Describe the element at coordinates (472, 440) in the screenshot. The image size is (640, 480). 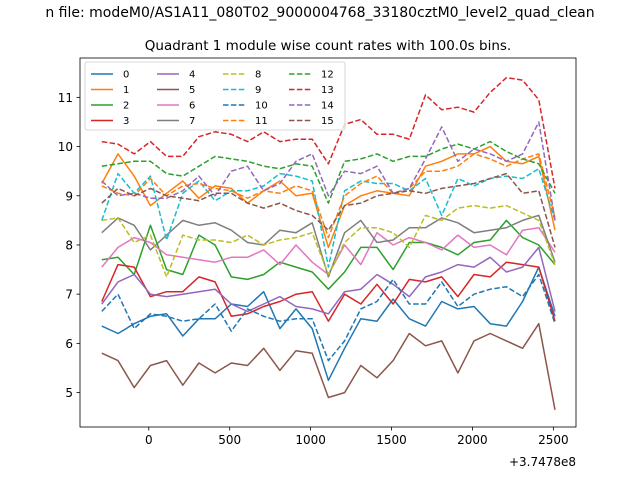
I see `x-tick-label: 2000` at that location.